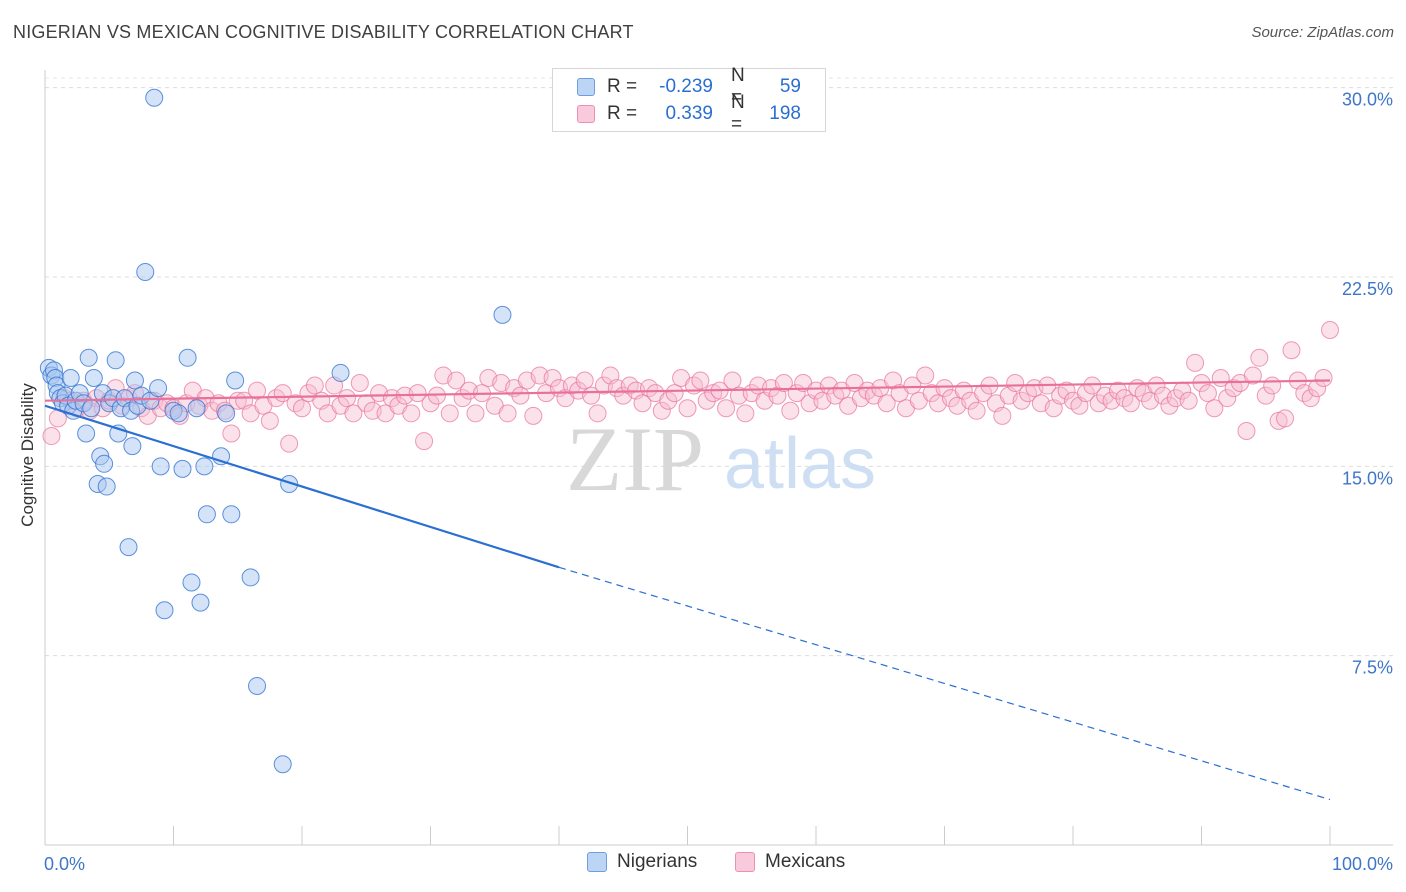 This screenshot has width=1406, height=892. I want to click on legend-row-mexicans: R = 0.339 N = 198, so click(689, 113).